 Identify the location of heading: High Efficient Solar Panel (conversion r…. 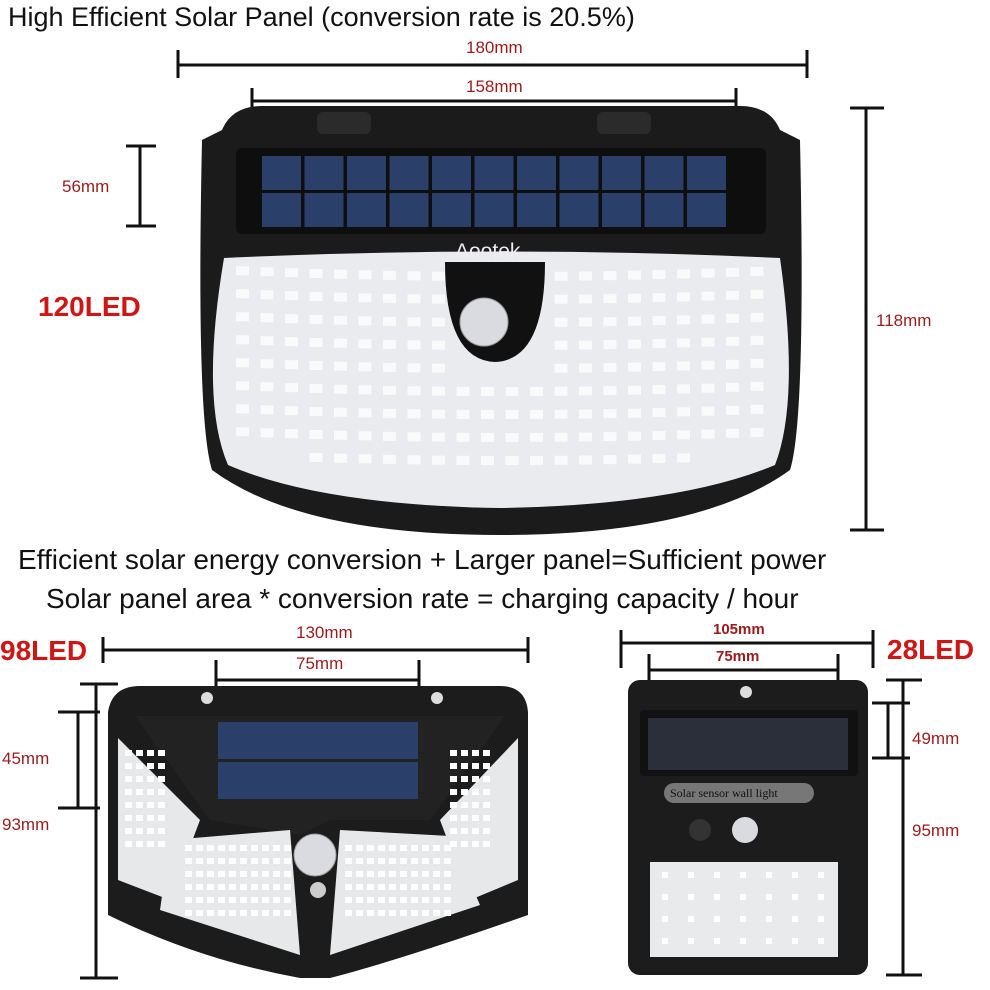
(321, 17).